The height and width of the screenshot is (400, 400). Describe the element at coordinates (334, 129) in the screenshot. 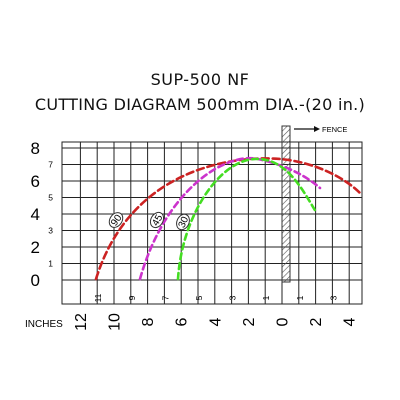

I see `fence-label: FENCE` at that location.